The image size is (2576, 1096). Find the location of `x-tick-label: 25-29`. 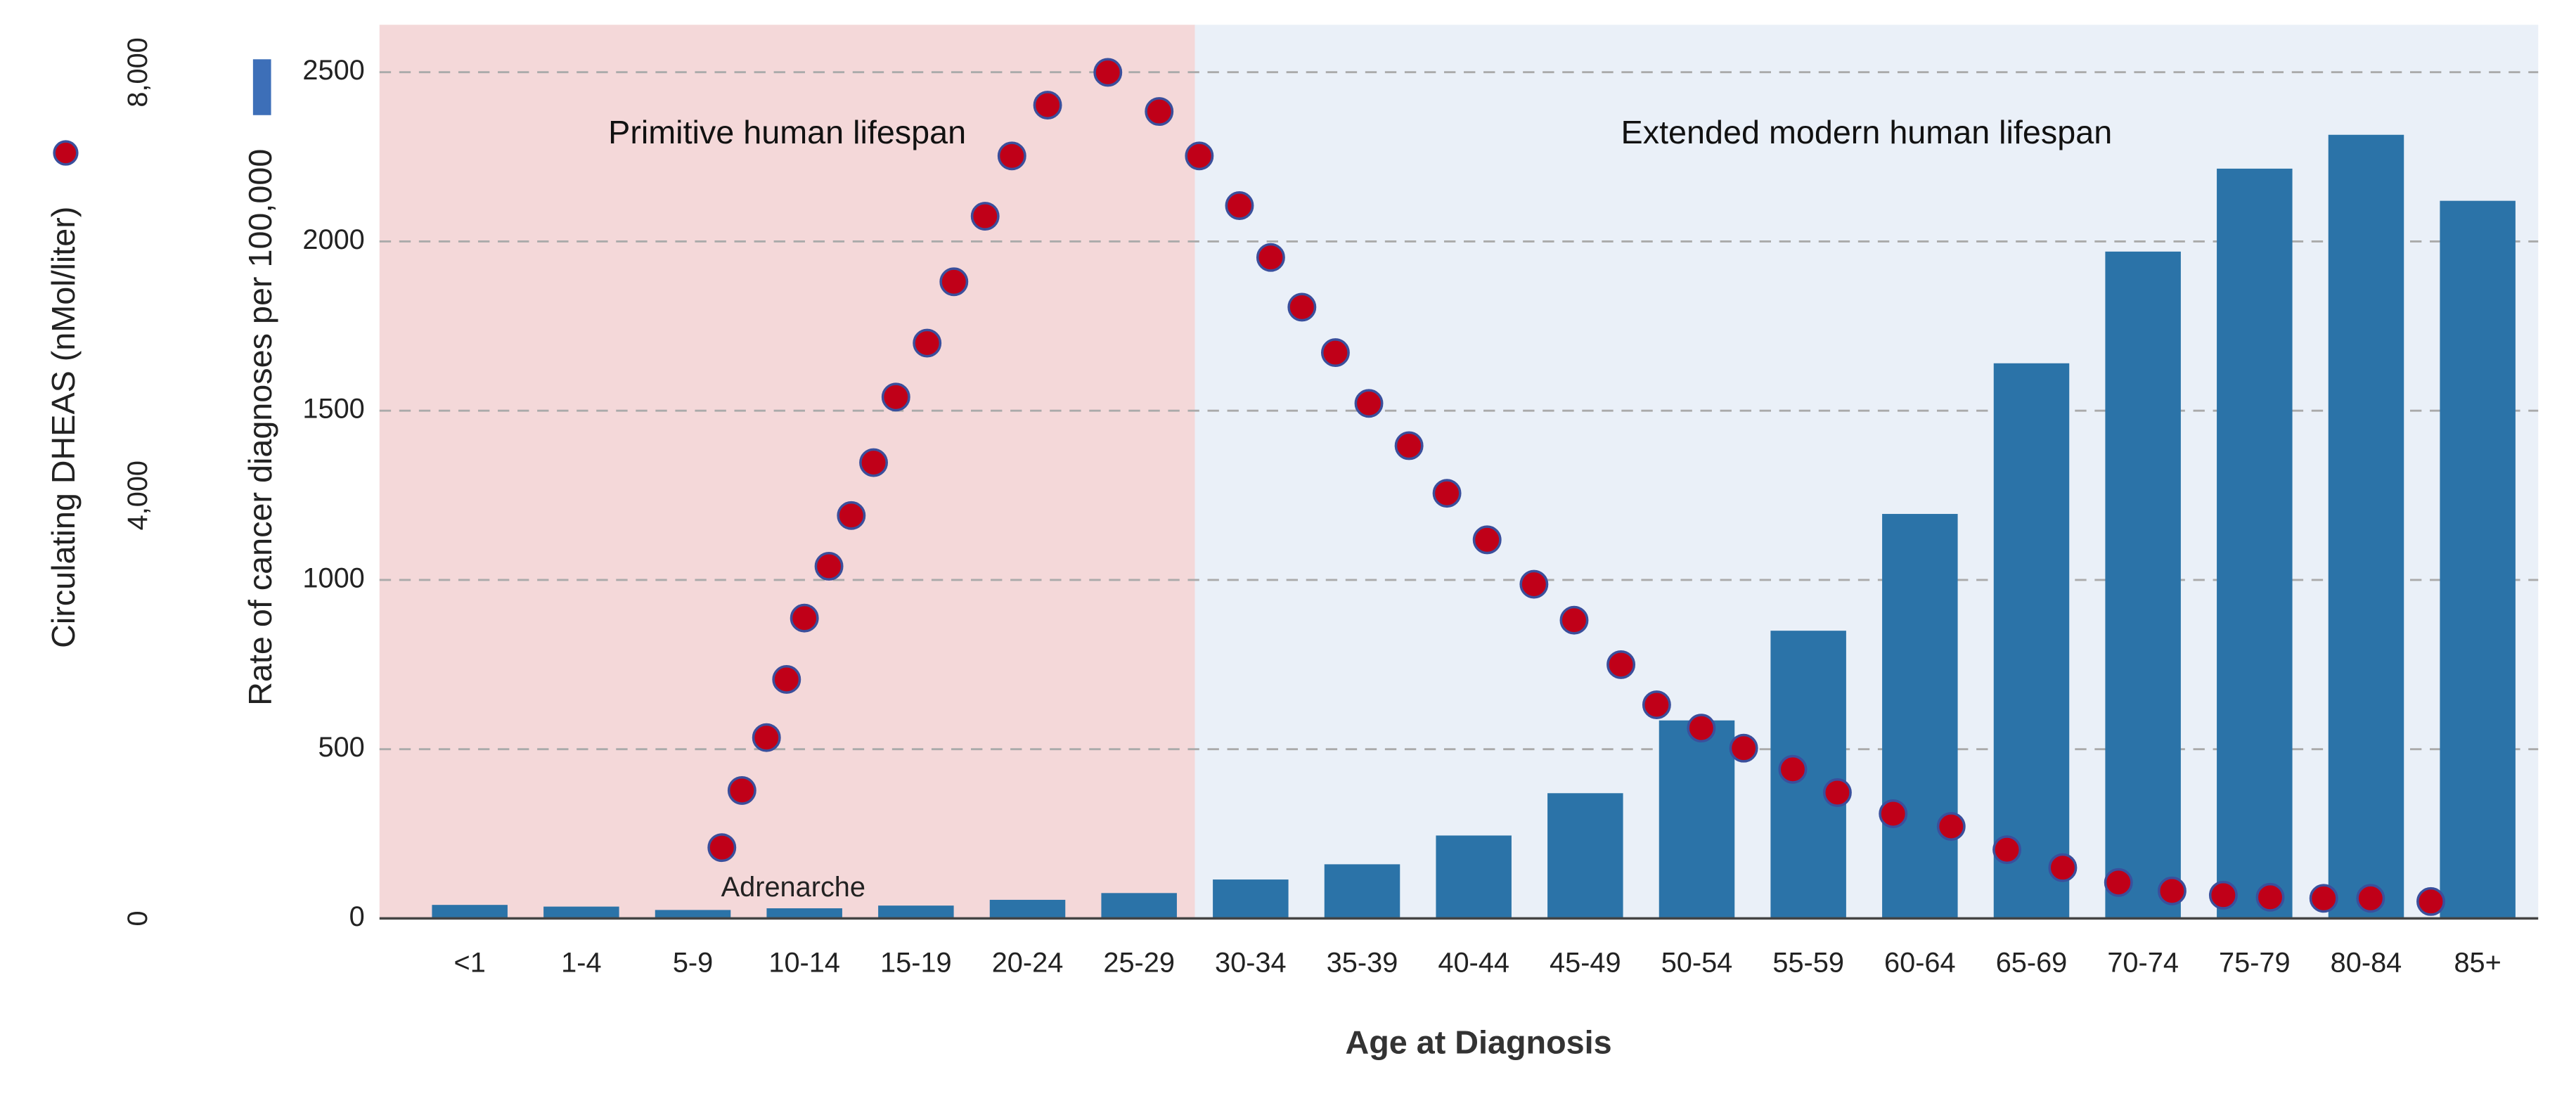

x-tick-label: 25-29 is located at coordinates (1139, 963).